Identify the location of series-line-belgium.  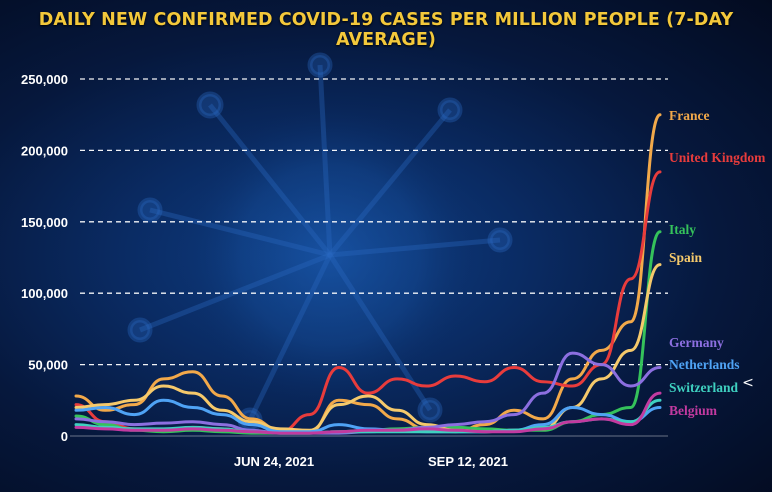
(368, 413).